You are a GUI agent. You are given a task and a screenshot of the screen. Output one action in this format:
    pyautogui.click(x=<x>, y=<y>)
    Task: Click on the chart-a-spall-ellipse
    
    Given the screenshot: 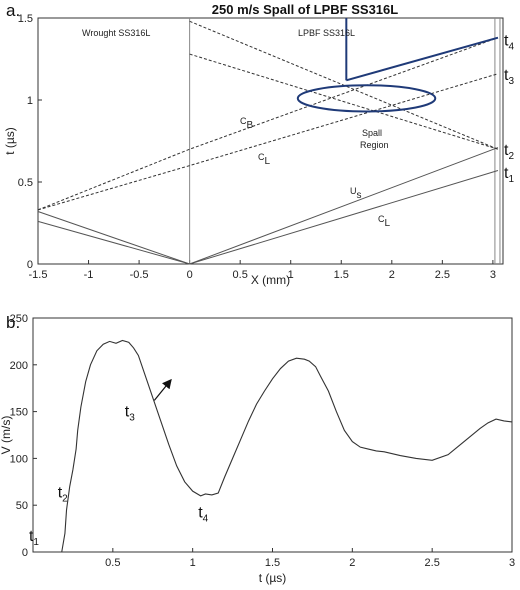 What is the action you would take?
    pyautogui.click(x=366, y=98)
    